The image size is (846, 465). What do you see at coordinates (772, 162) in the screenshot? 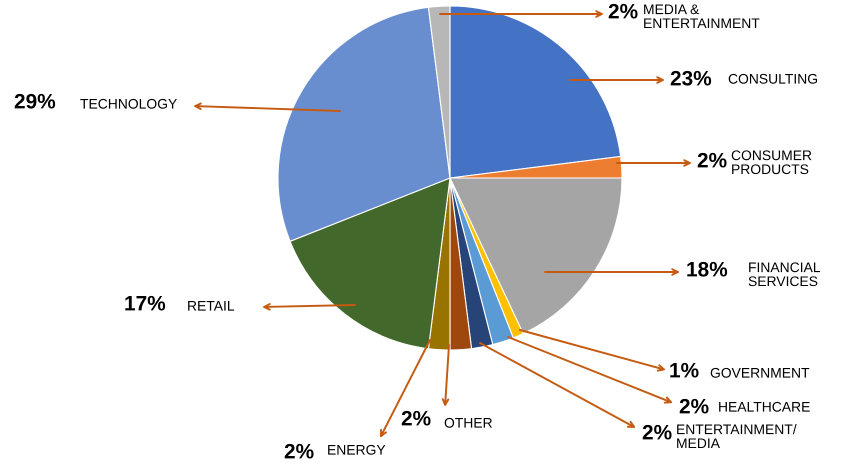
I see `slice-label: CONSUMER PRODUCTS` at bounding box center [772, 162].